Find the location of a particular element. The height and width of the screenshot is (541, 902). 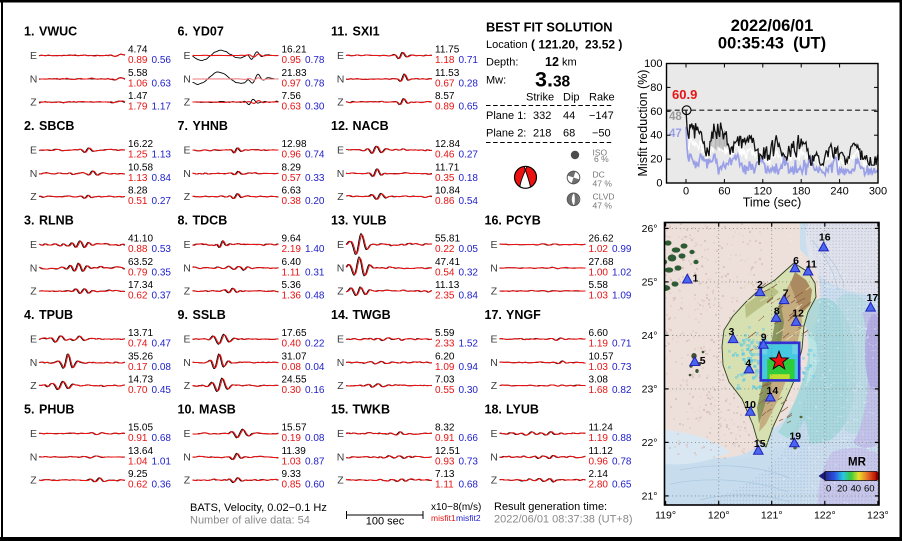

svg-text: 180 is located at coordinates (801, 192).